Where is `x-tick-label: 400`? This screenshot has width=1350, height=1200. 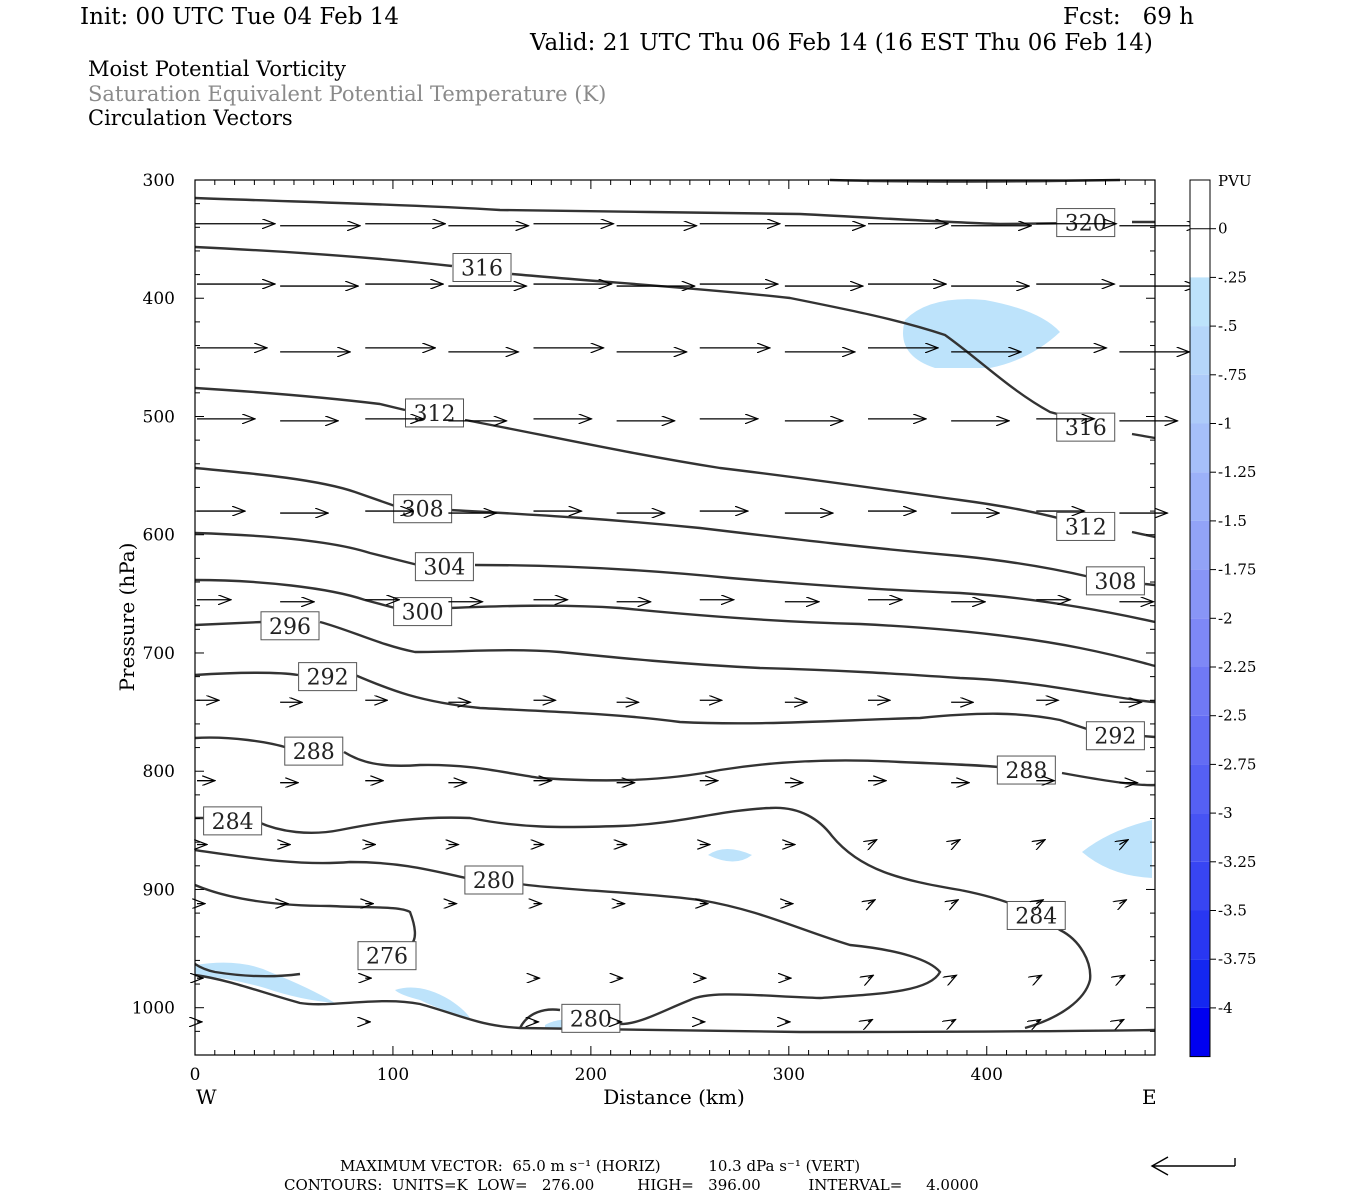 x-tick-label: 400 is located at coordinates (987, 1075).